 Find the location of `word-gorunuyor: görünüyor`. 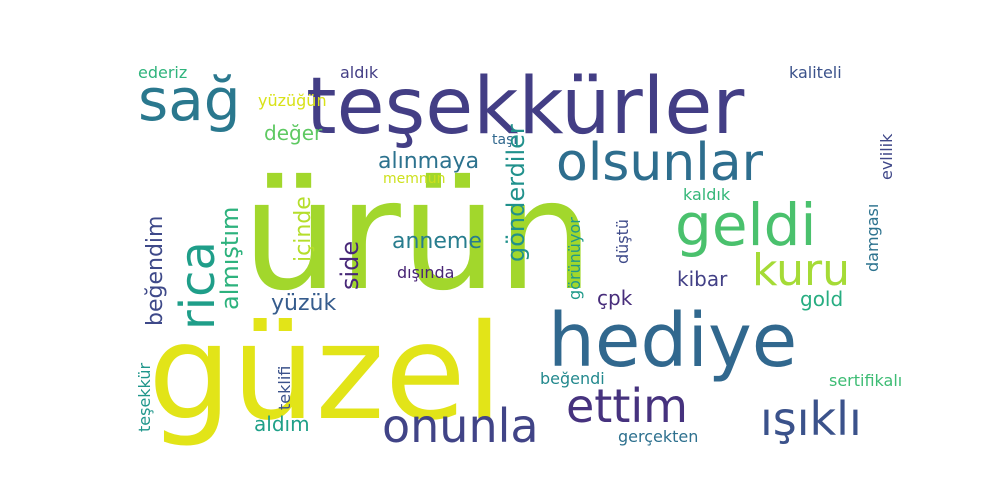

word-gorunuyor: görünüyor is located at coordinates (574, 258).